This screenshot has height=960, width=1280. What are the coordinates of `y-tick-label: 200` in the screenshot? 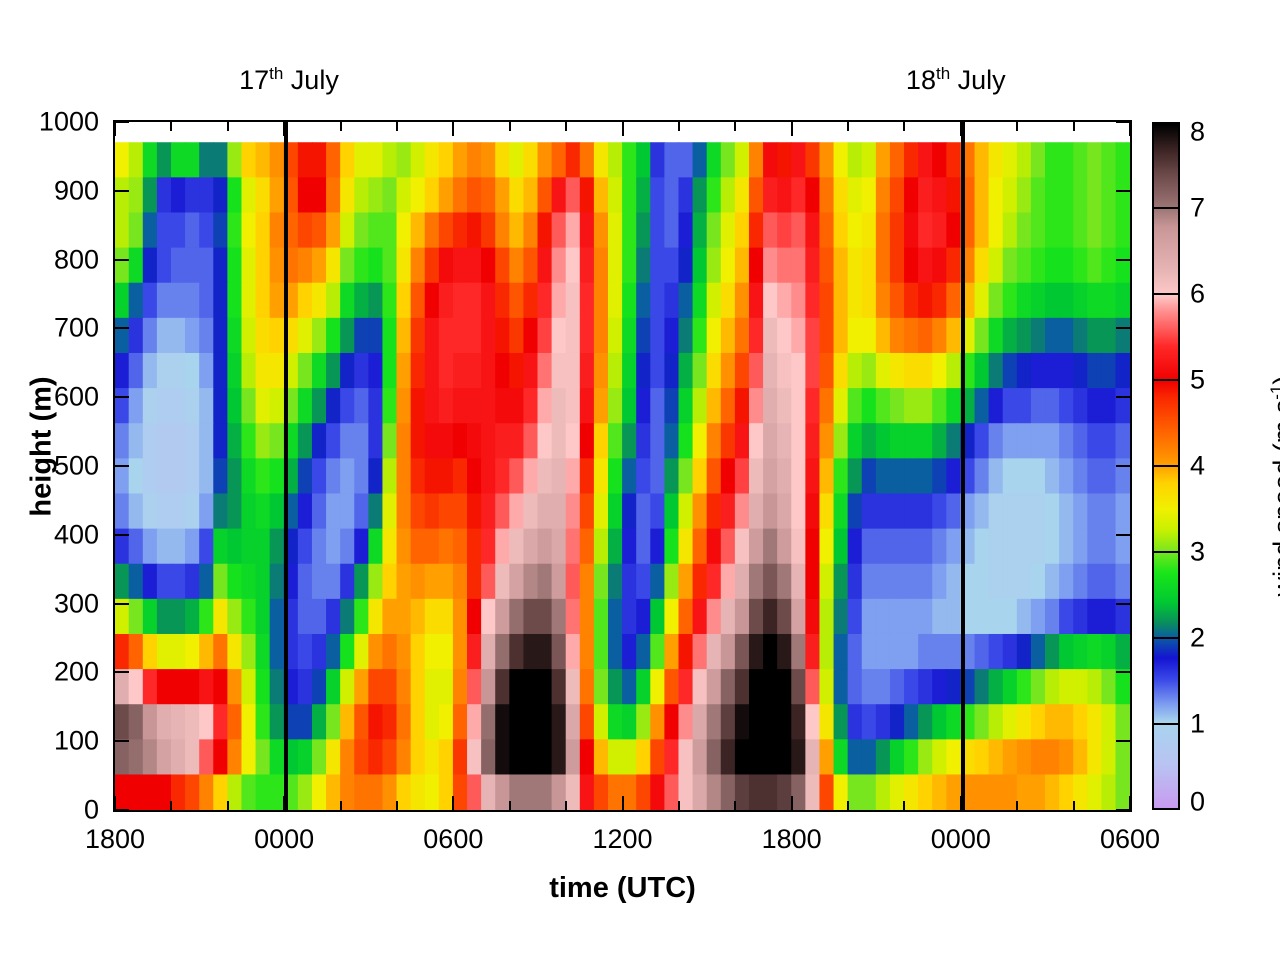 It's located at (76, 671).